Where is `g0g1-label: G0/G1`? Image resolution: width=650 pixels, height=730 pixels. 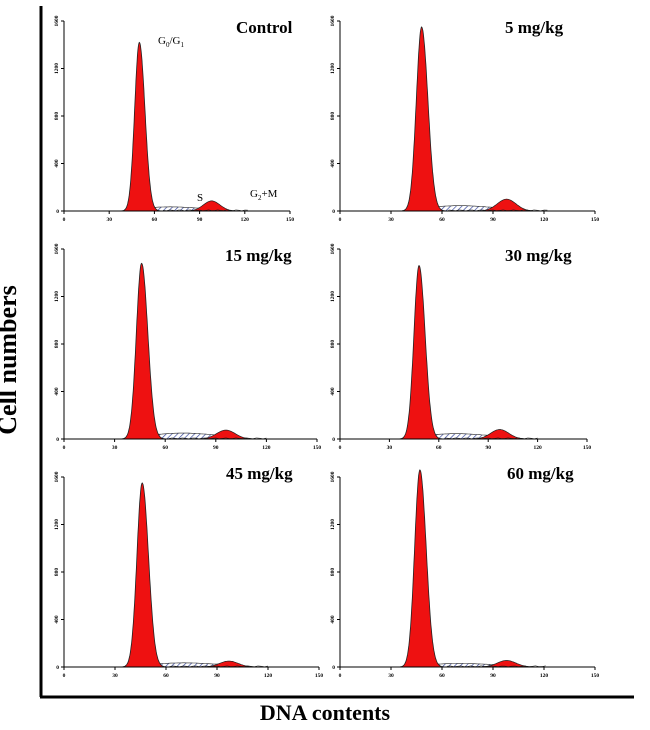 g0g1-label: G0/G1 is located at coordinates (171, 42).